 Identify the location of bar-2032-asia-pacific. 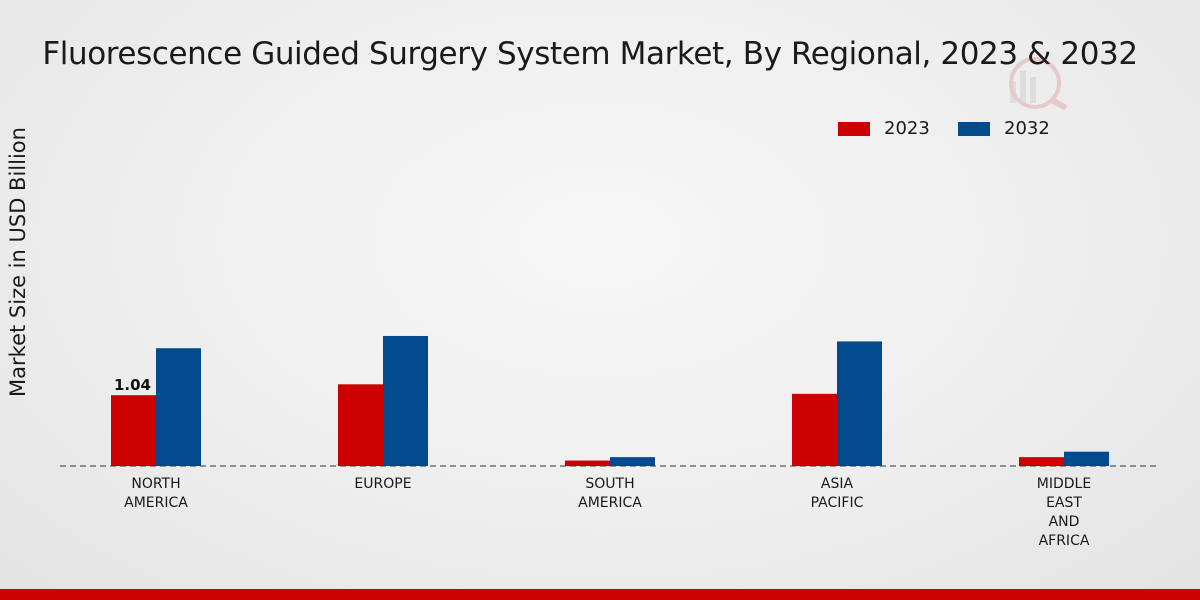
(859, 403).